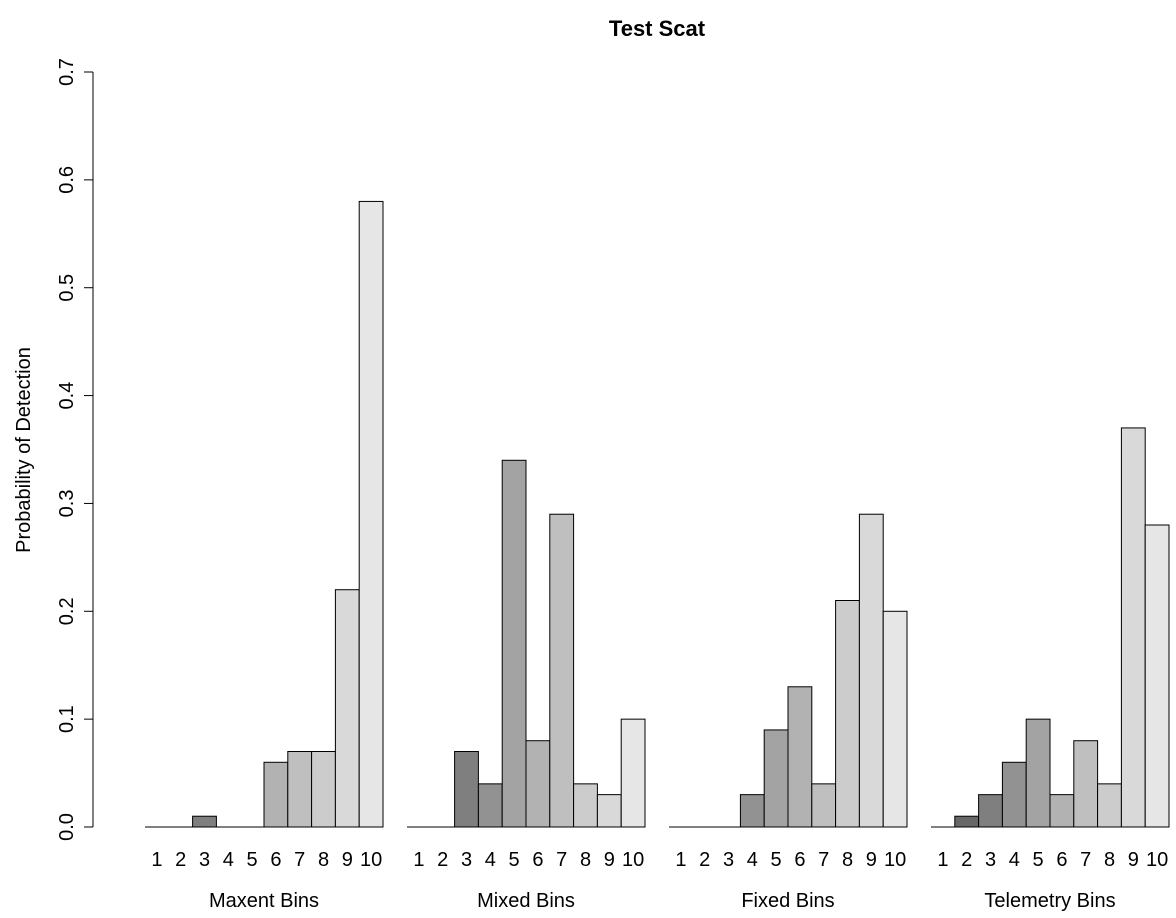 This screenshot has height=918, width=1176. I want to click on panel-telemetry-bins: 1 2 3 4 5 6 7 8 9 10 Telemetry Bins, so click(1050, 669).